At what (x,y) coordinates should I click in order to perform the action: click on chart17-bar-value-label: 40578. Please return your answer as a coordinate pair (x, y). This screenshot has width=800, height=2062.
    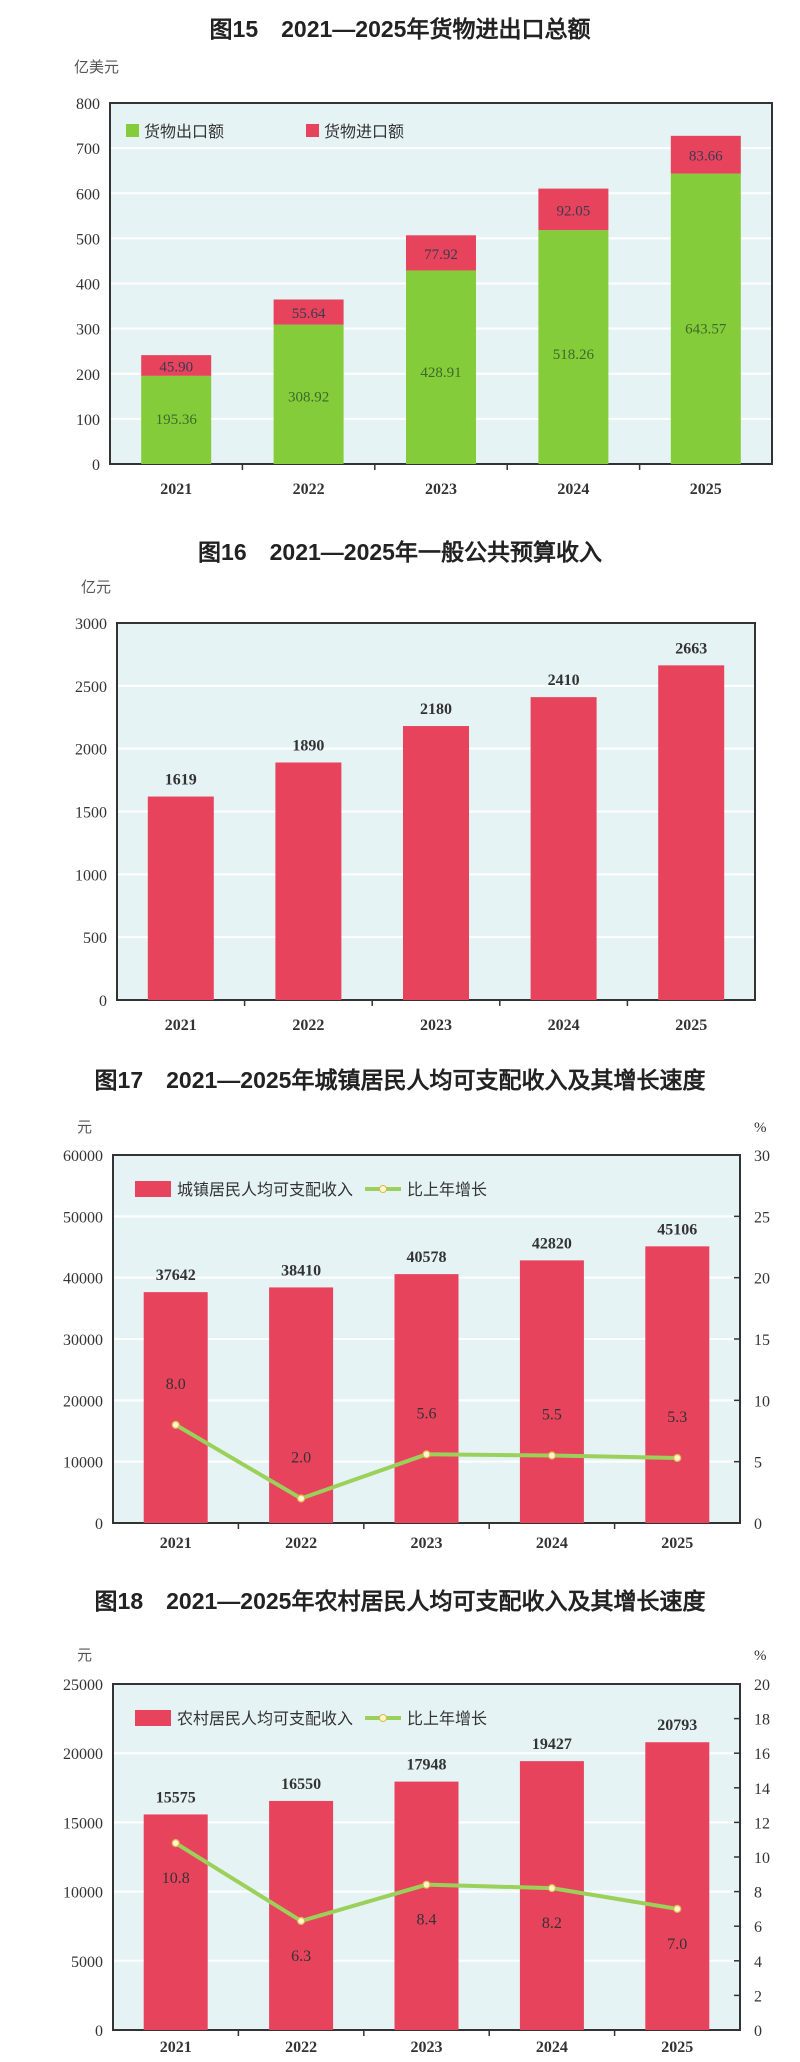
    Looking at the image, I should click on (427, 1257).